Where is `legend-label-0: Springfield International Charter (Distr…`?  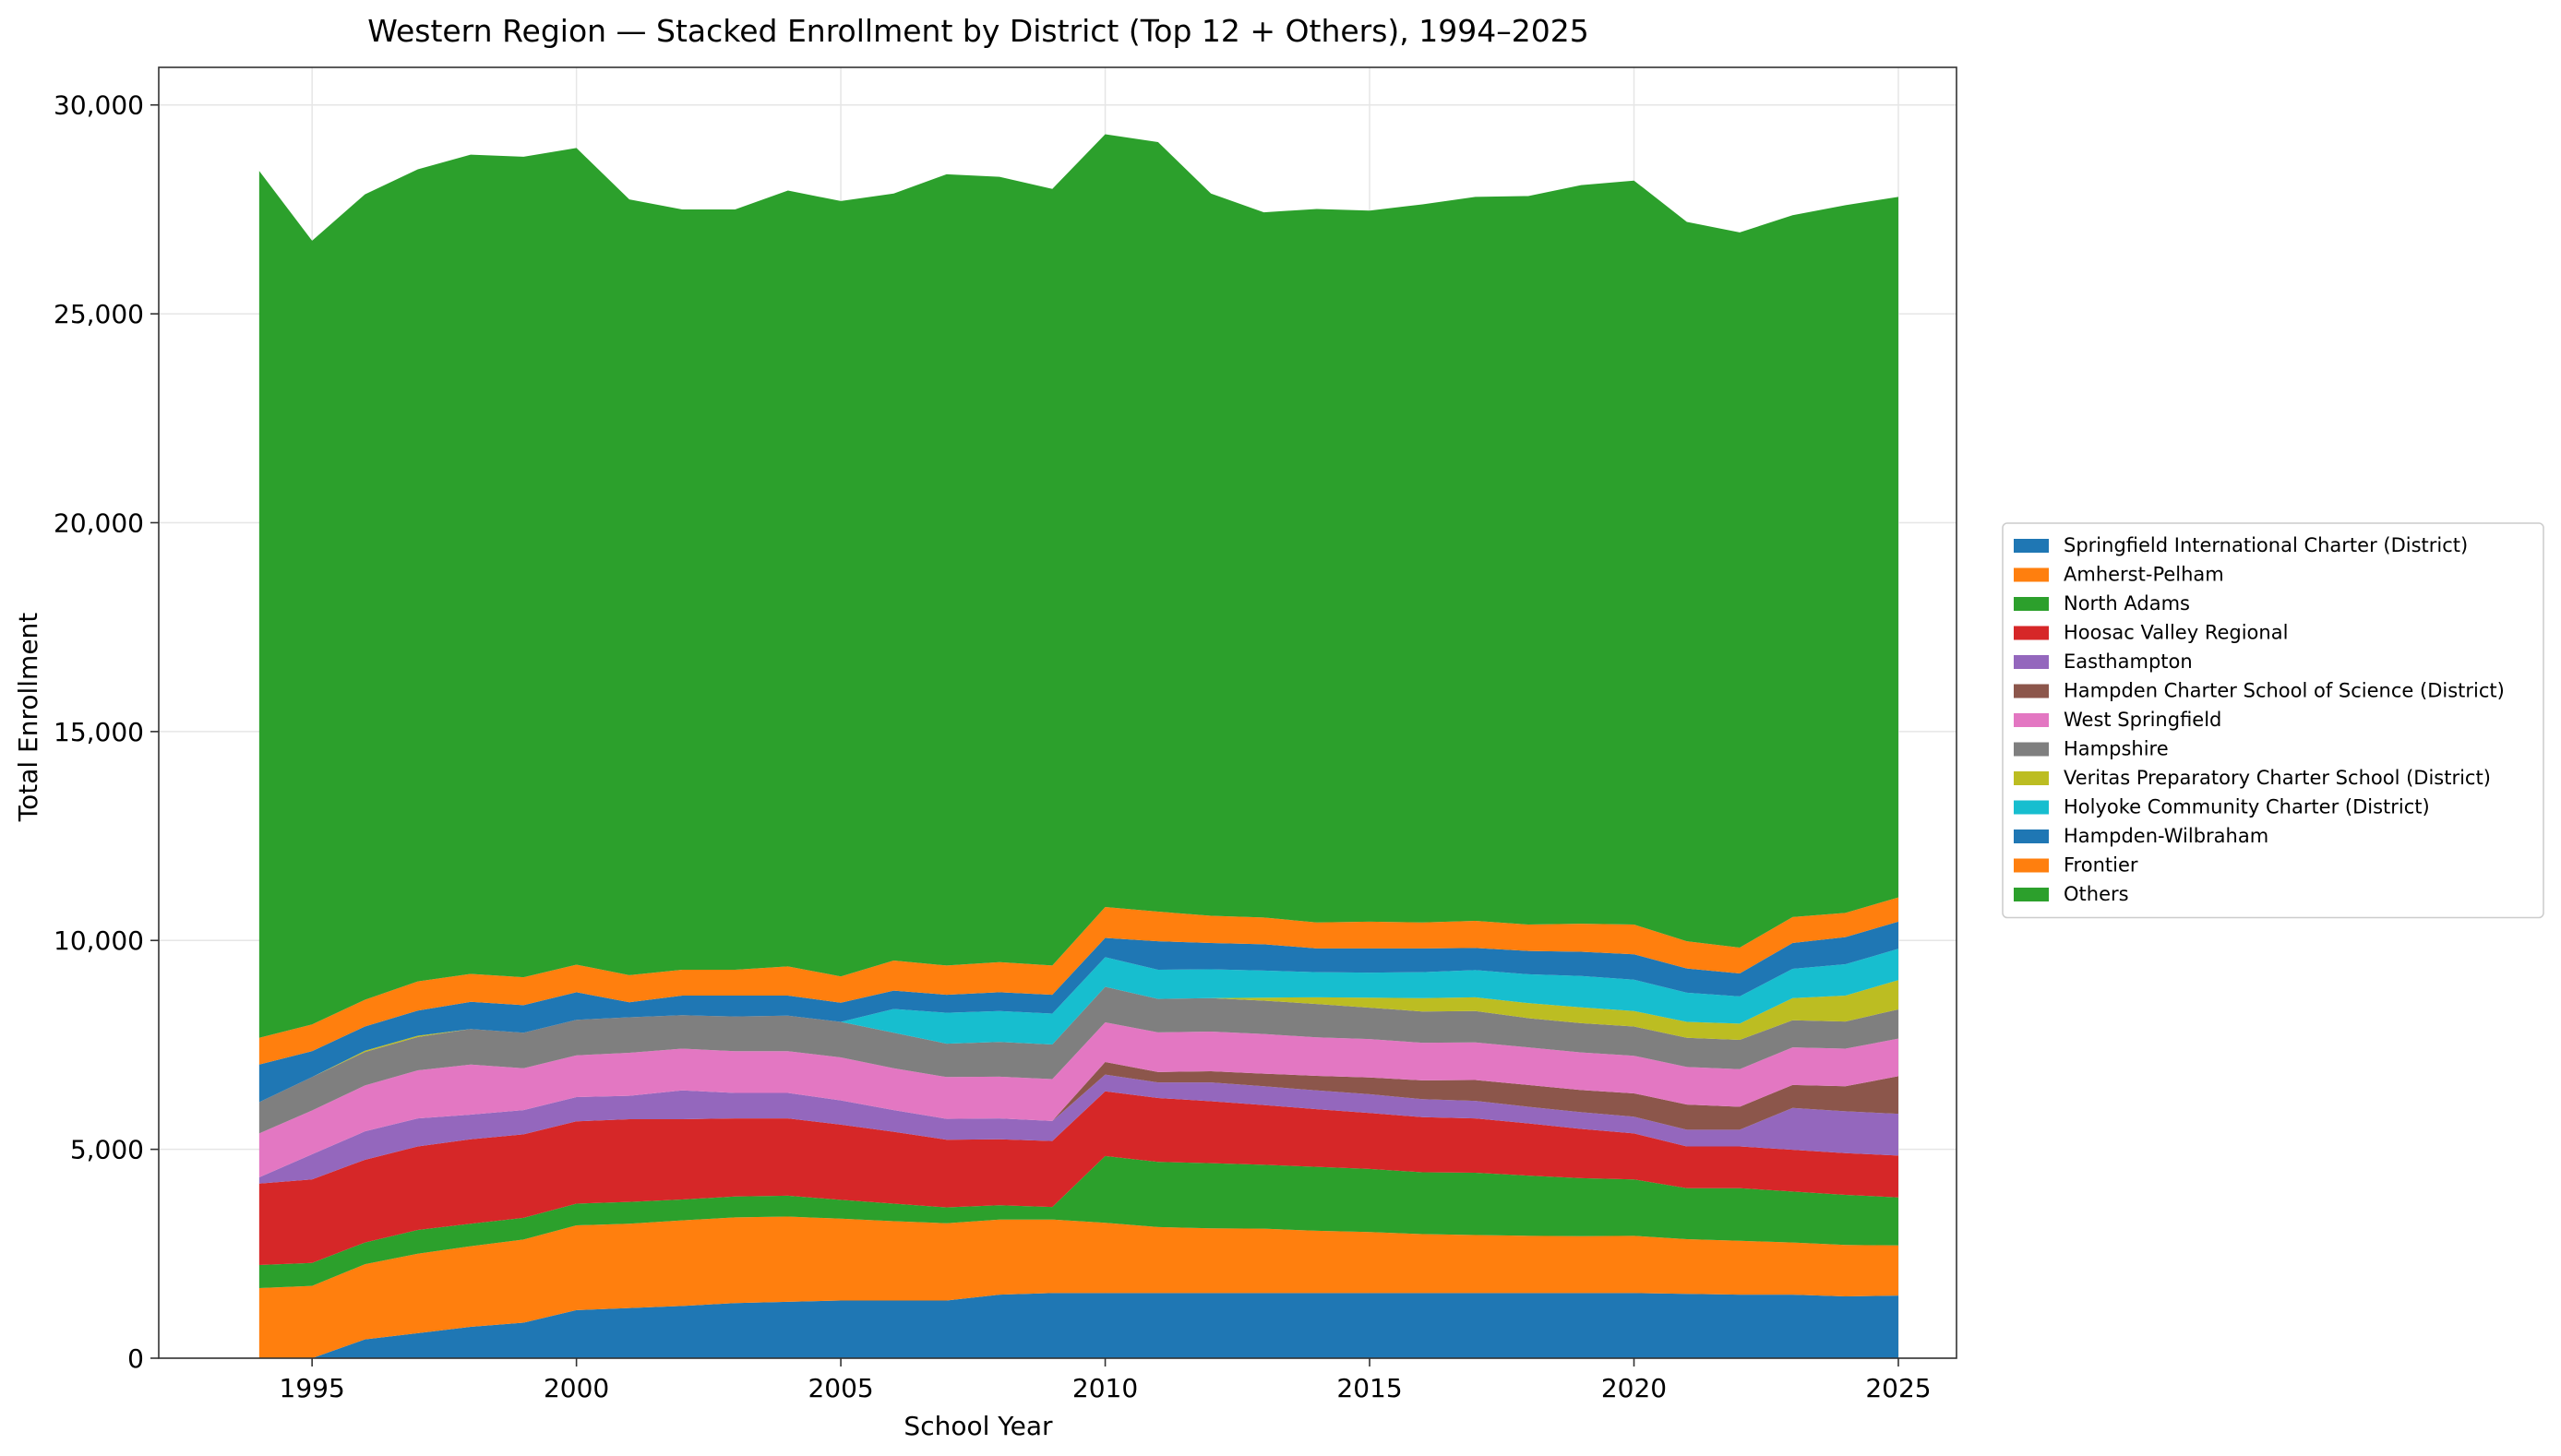 legend-label-0: Springfield International Charter (Distr… is located at coordinates (2266, 545).